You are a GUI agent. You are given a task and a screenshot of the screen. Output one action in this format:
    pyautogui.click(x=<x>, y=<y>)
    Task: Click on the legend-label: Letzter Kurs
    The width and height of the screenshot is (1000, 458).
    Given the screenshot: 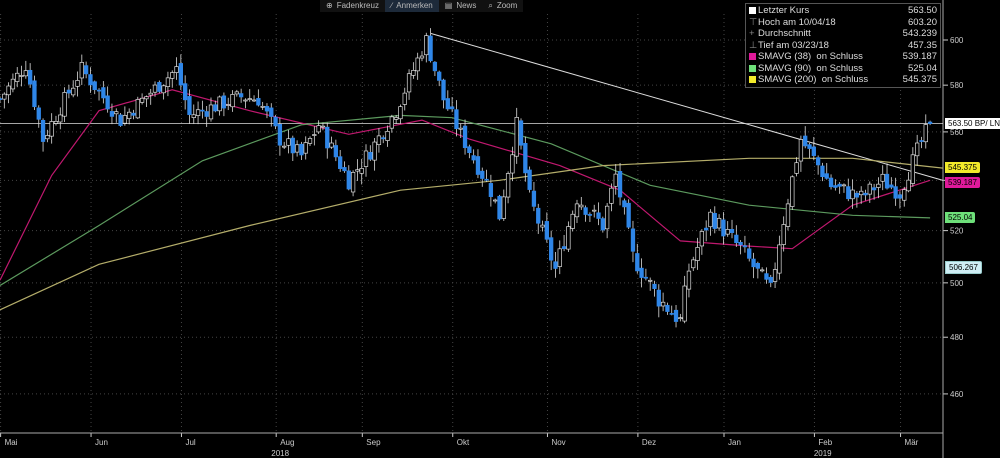 What is the action you would take?
    pyautogui.click(x=784, y=10)
    